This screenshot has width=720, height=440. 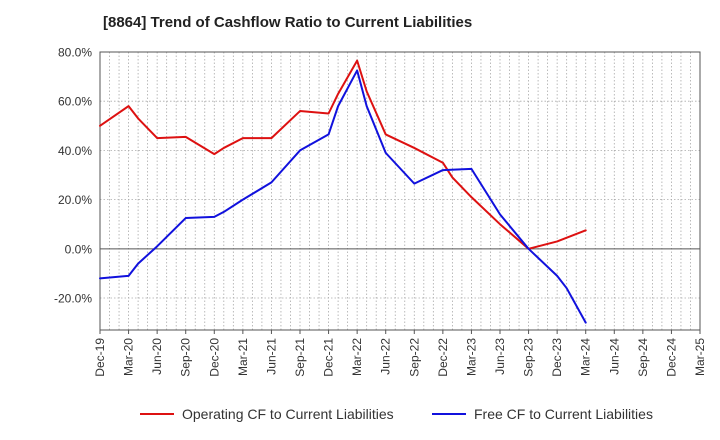 I want to click on x-tick-label: Mar-21, so click(x=243, y=357).